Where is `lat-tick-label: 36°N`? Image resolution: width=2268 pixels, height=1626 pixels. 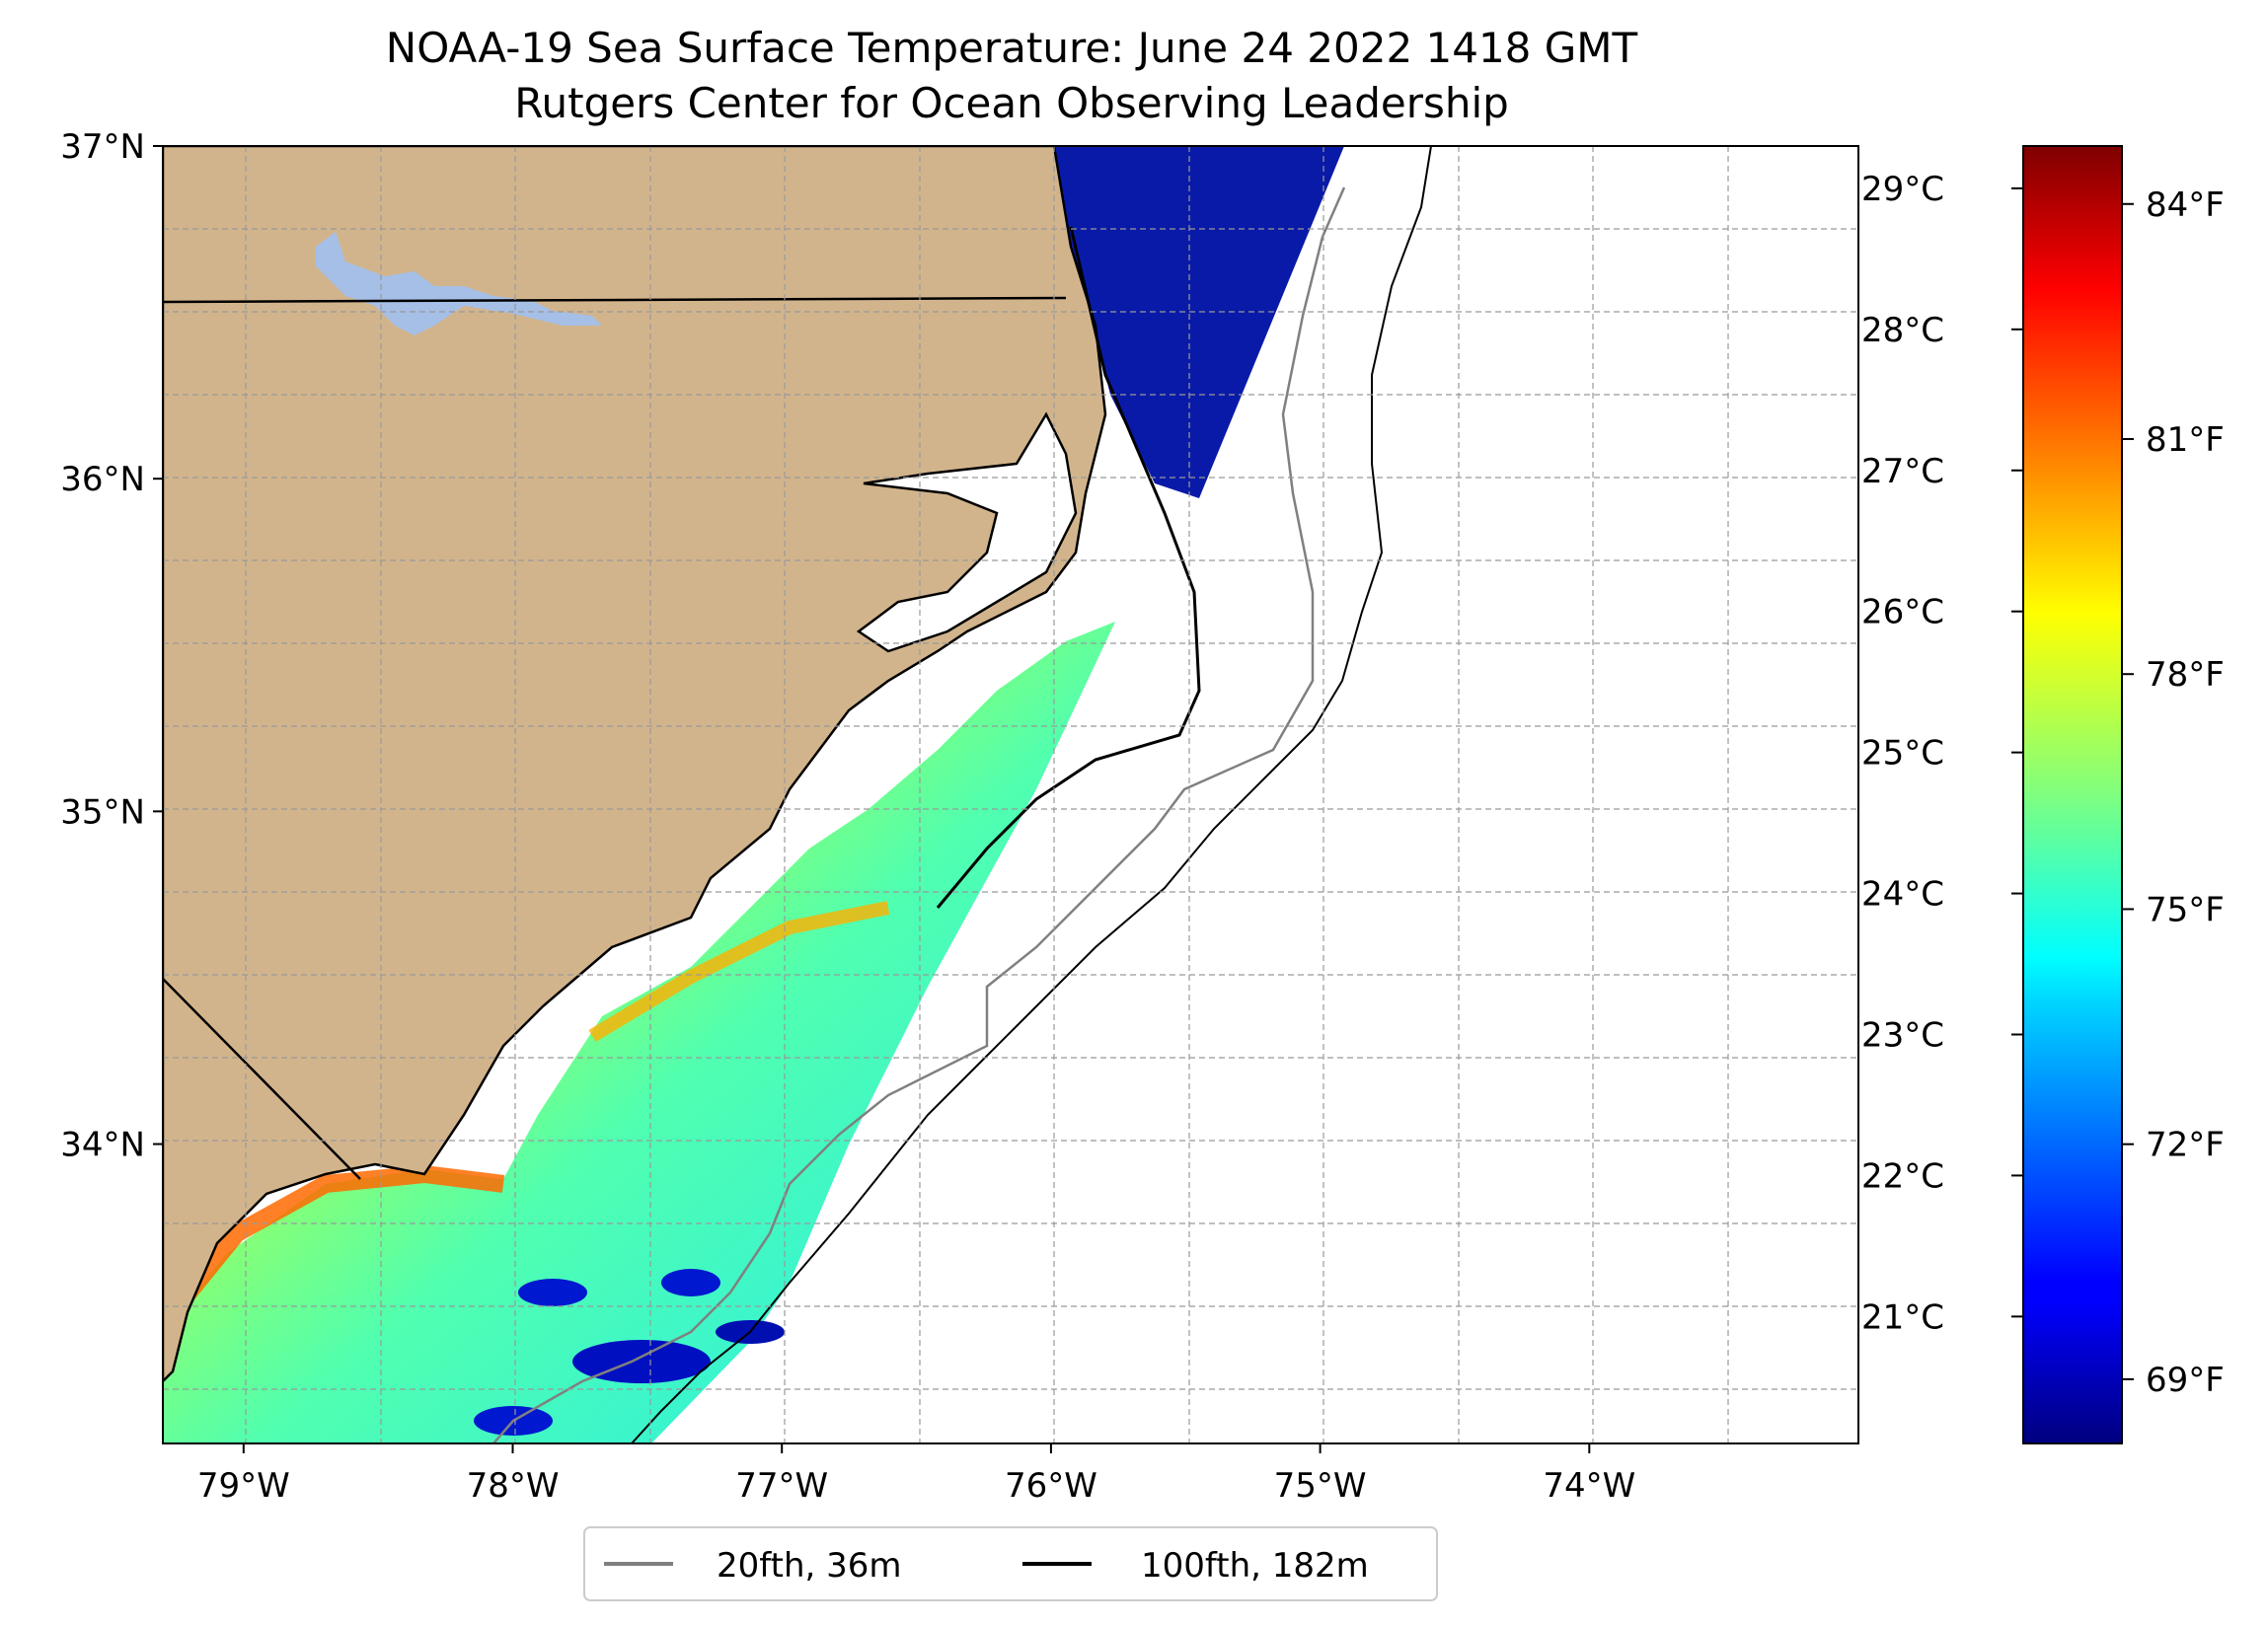
lat-tick-label: 36°N is located at coordinates (103, 479).